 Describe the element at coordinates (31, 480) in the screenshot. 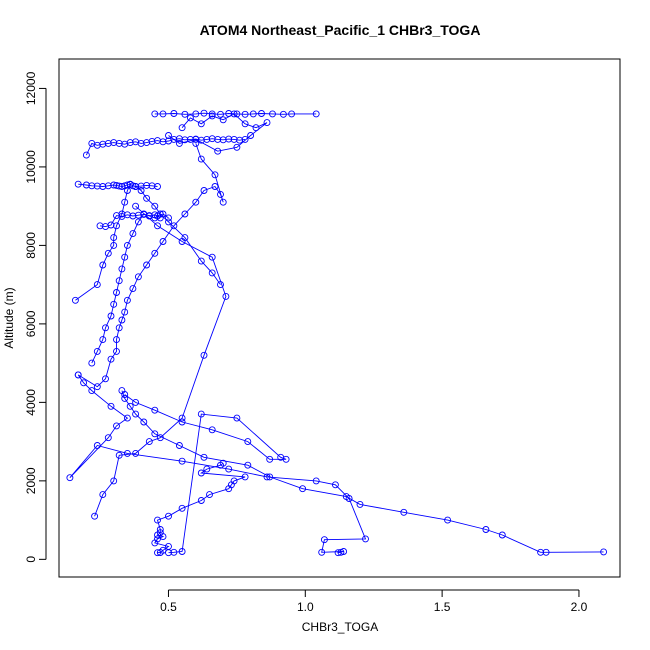

I see `y-tick-label: 2000` at that location.